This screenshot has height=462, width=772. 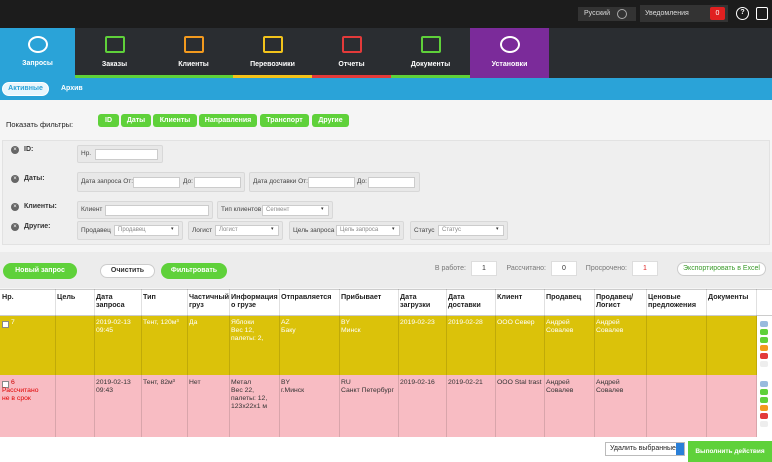 What do you see at coordinates (247, 230) in the screenshot?
I see `select: Логист` at bounding box center [247, 230].